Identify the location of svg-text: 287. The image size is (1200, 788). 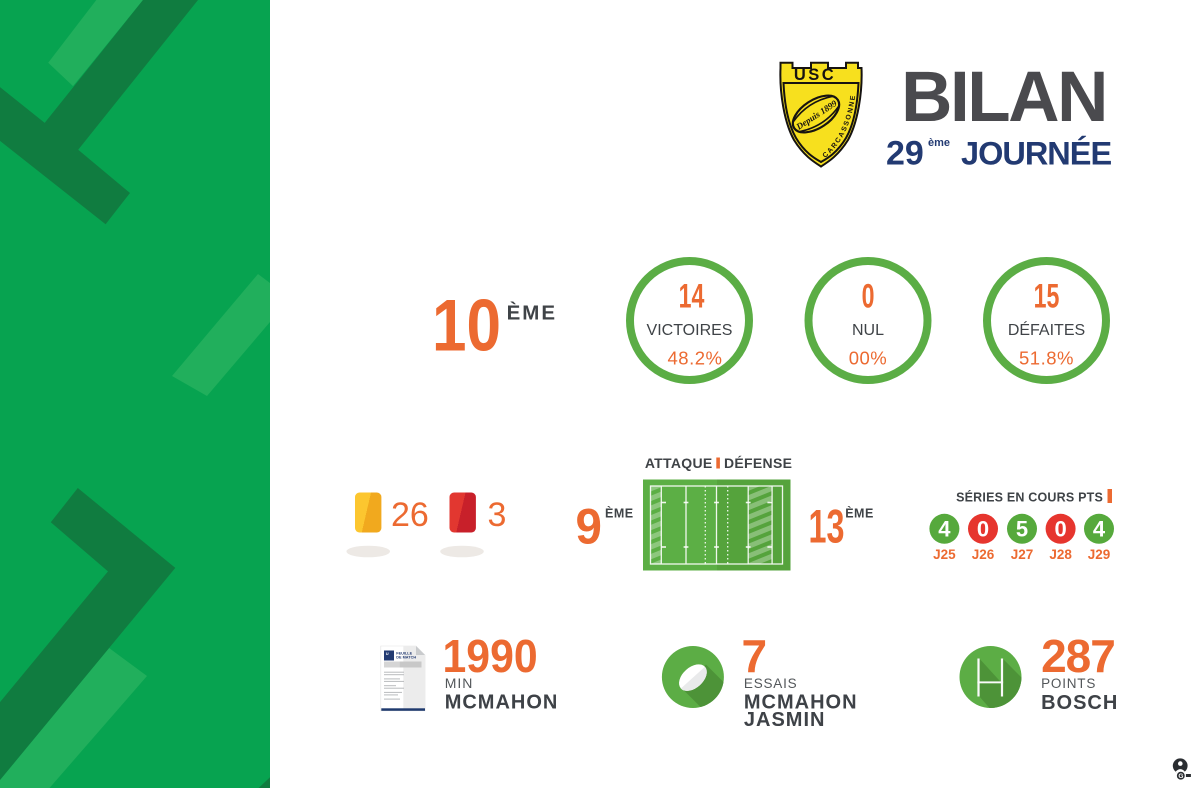
(1078, 656).